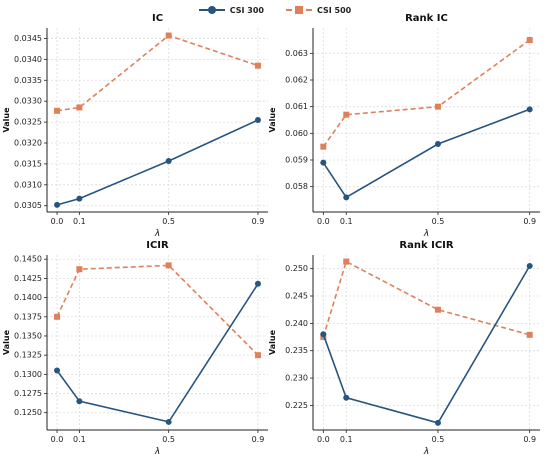 Image resolution: width=550 pixels, height=465 pixels. What do you see at coordinates (438, 439) in the screenshot?
I see `panel-rank-icir-xtick-label: 0.5` at bounding box center [438, 439].